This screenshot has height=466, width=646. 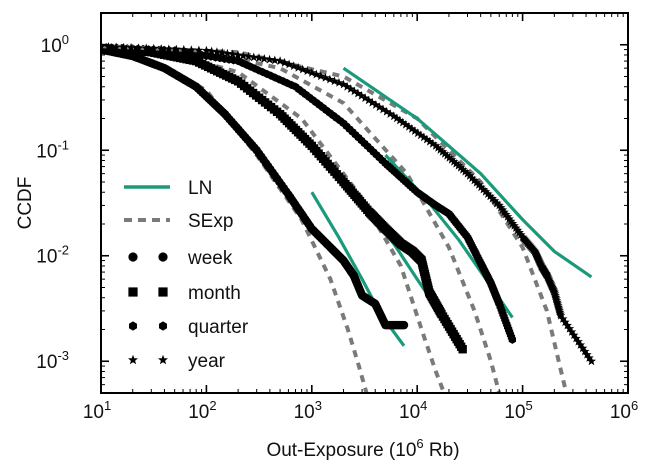 I want to click on y-axis-label: CCDF, so click(x=25, y=203).